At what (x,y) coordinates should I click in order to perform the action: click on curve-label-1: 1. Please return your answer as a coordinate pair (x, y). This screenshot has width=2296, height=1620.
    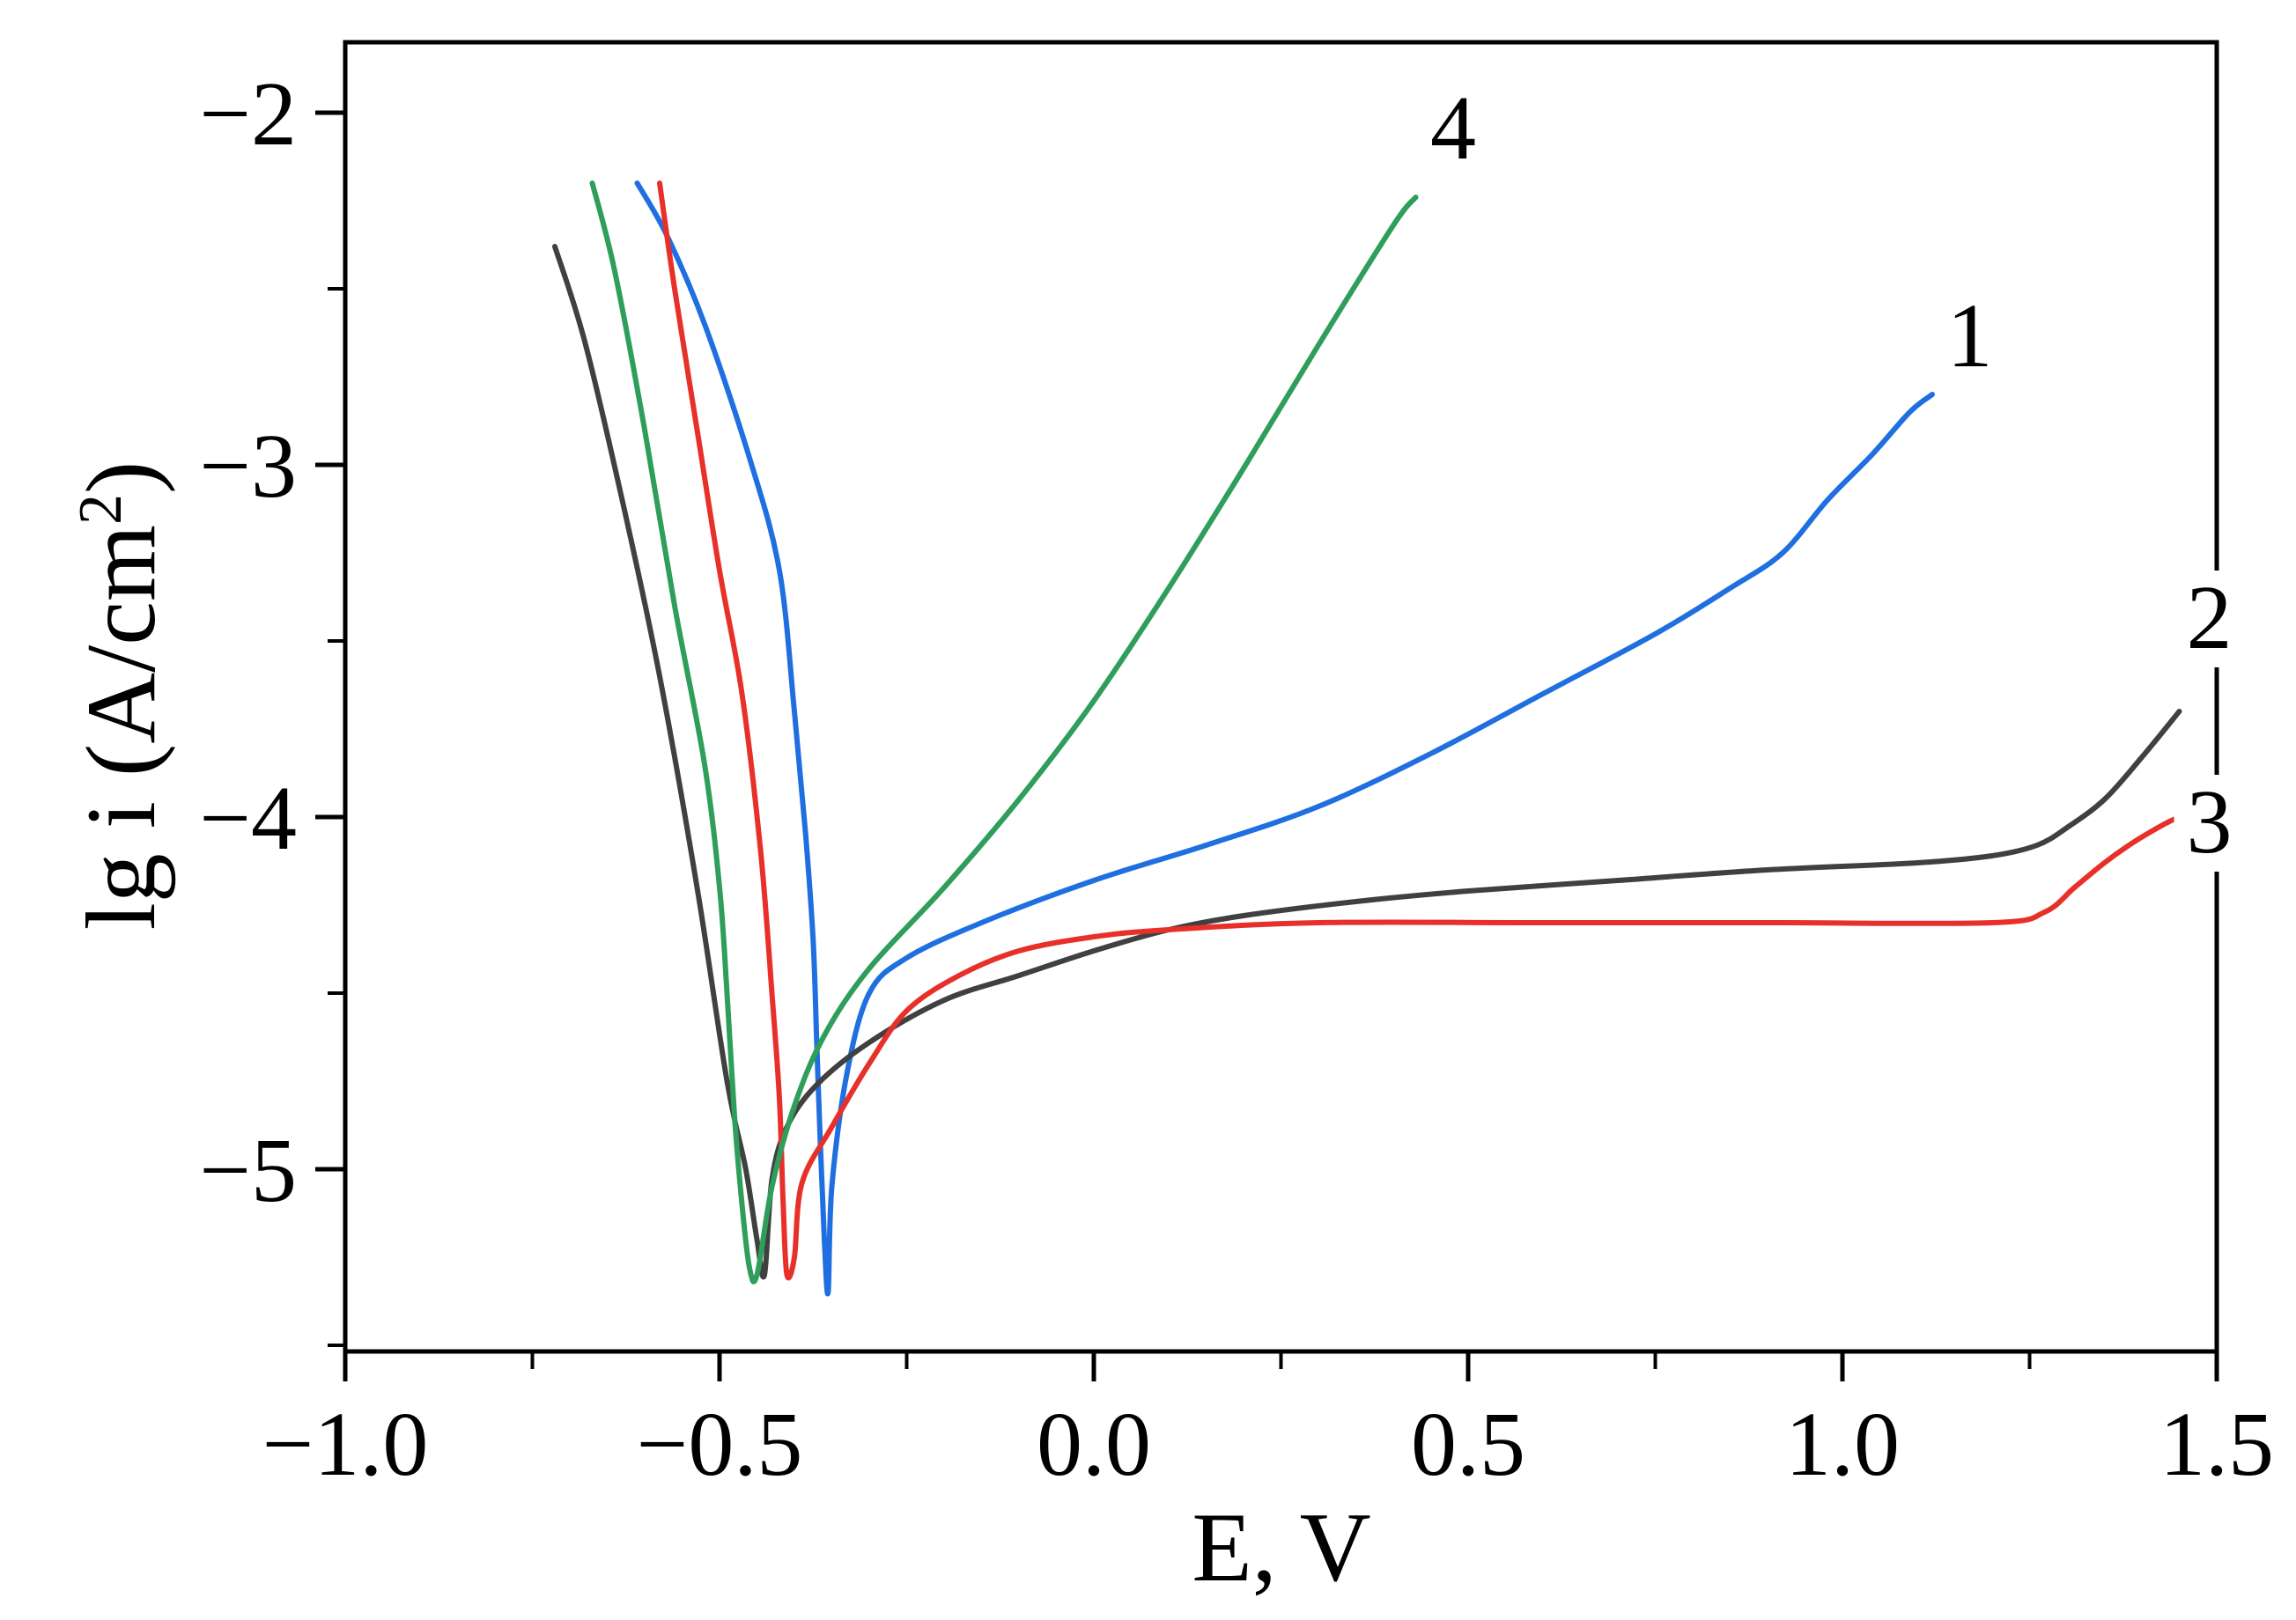
    Looking at the image, I should click on (1970, 336).